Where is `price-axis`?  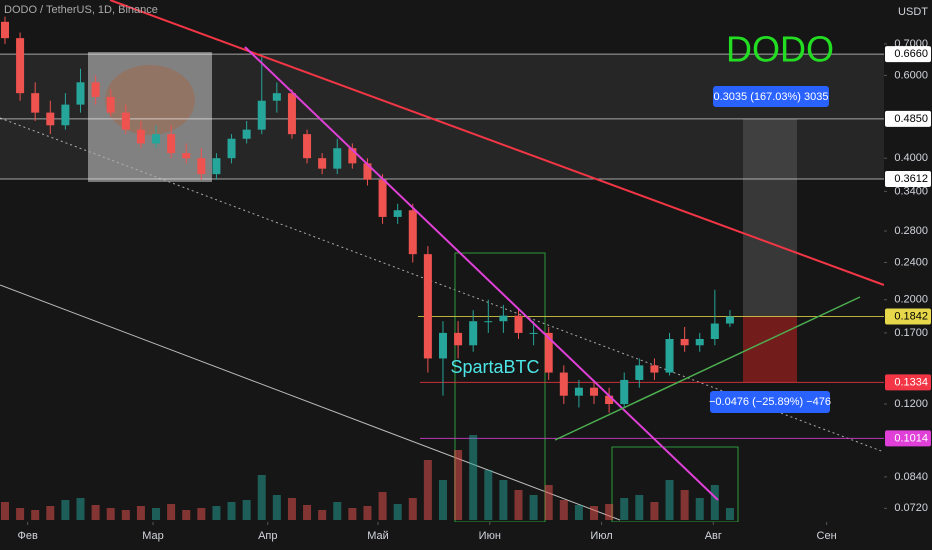
price-axis is located at coordinates (908, 275).